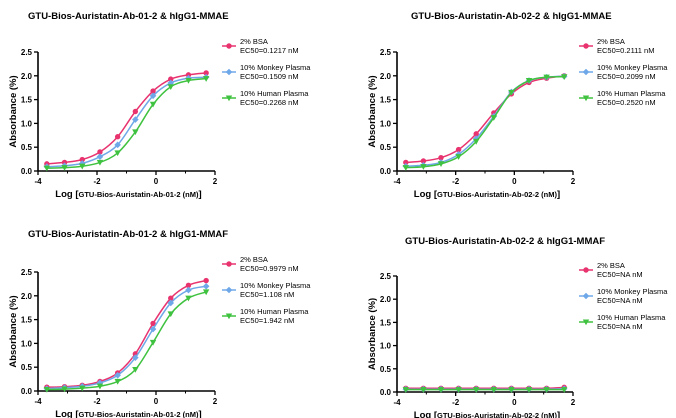  I want to click on y-tick-label: 2.5, so click(27, 52).